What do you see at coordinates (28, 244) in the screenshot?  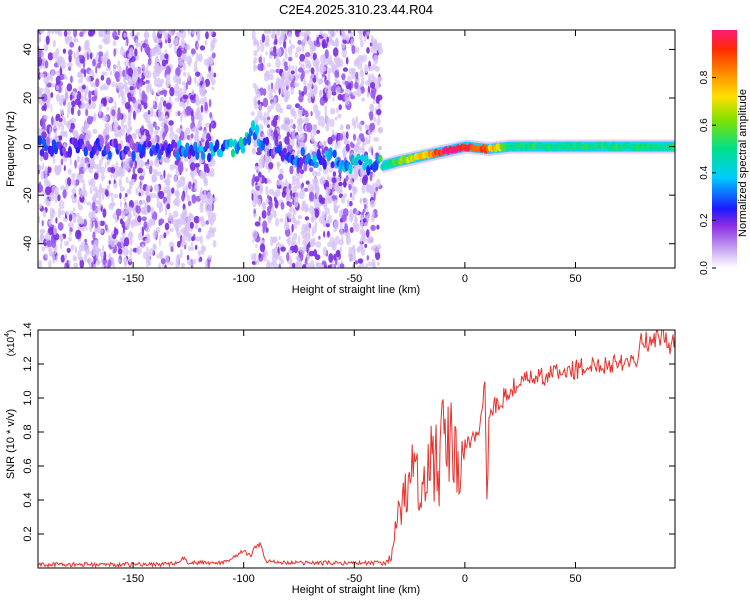 I see `y-tick-label: -40` at bounding box center [28, 244].